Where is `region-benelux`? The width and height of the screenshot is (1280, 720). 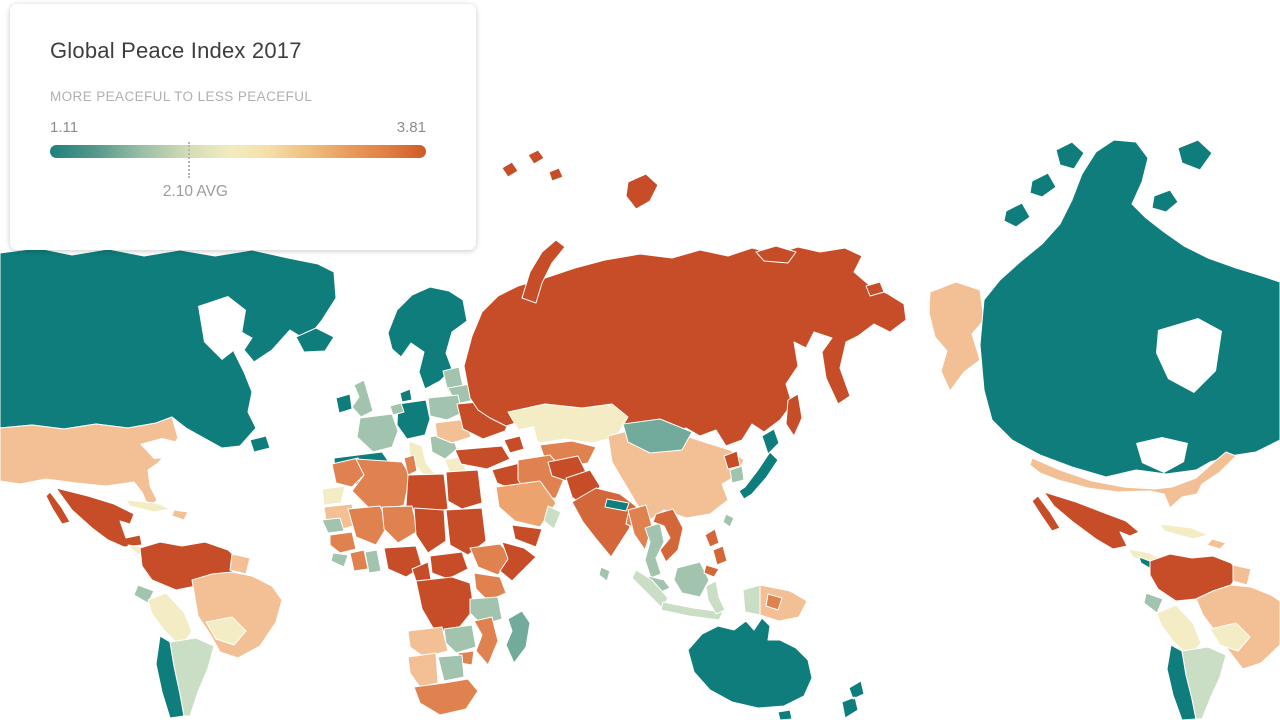
region-benelux is located at coordinates (397, 409).